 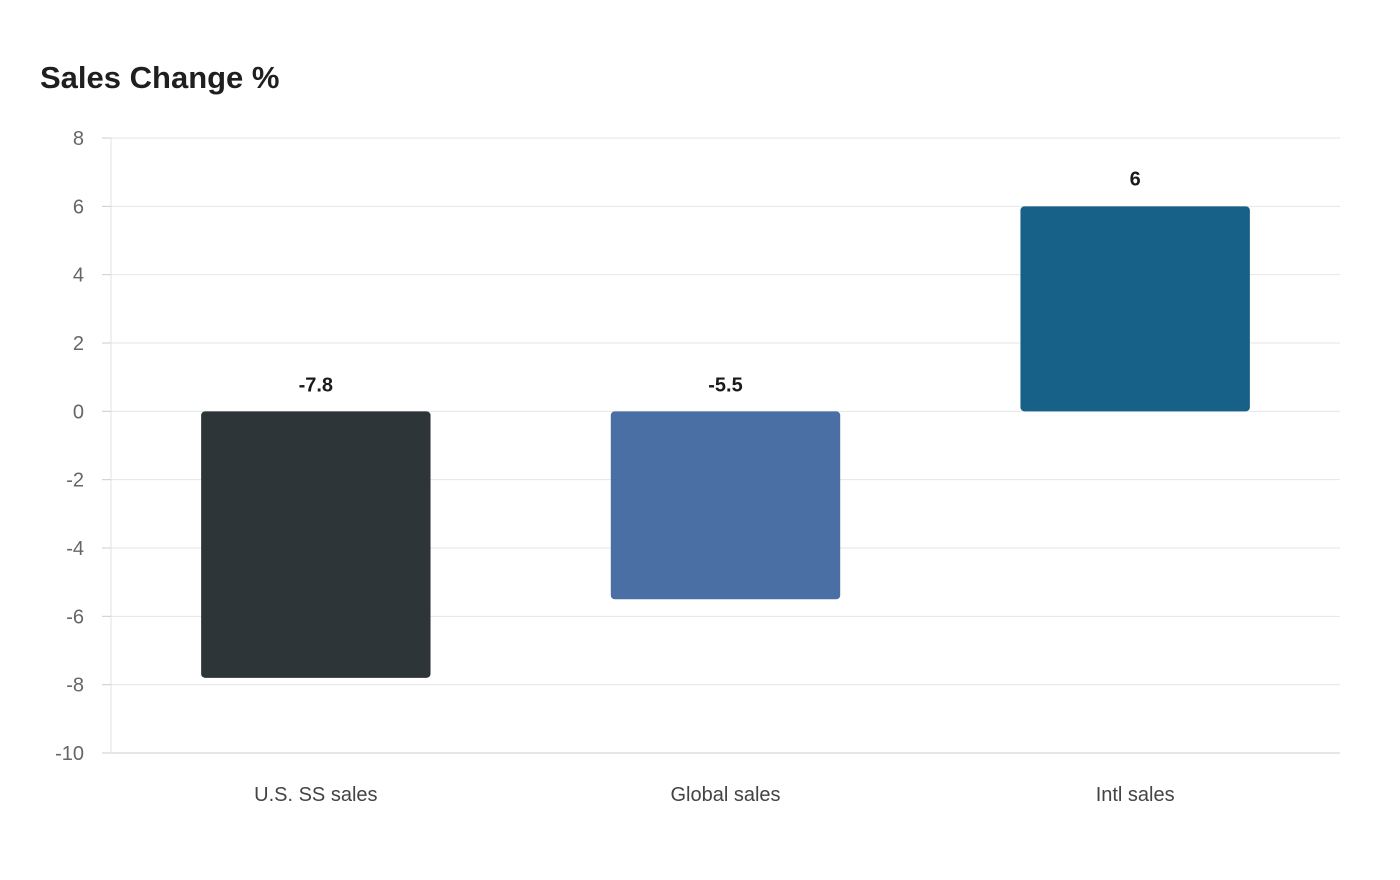 What do you see at coordinates (78, 207) in the screenshot?
I see `y-tick-label: 6` at bounding box center [78, 207].